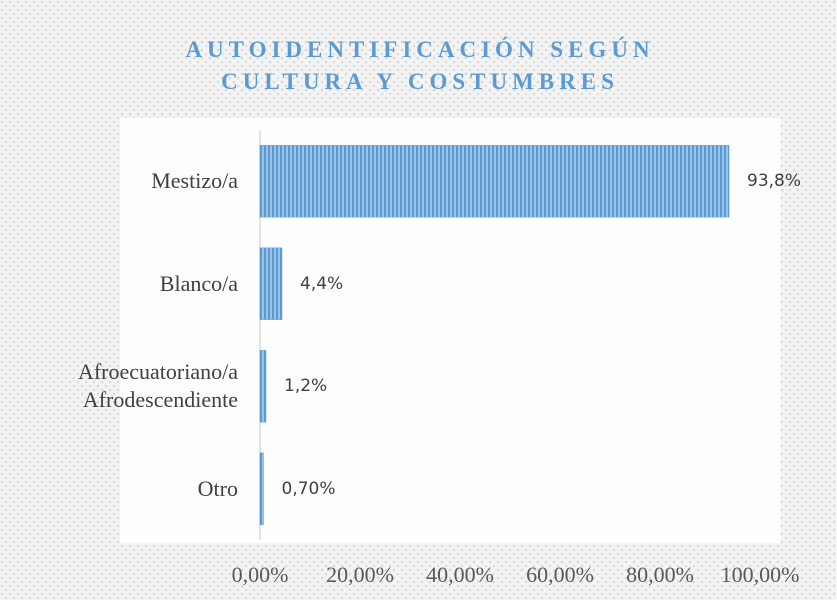  I want to click on y-tick-label: Afroecuatoriano/a Afrodescendiente, so click(157, 386).